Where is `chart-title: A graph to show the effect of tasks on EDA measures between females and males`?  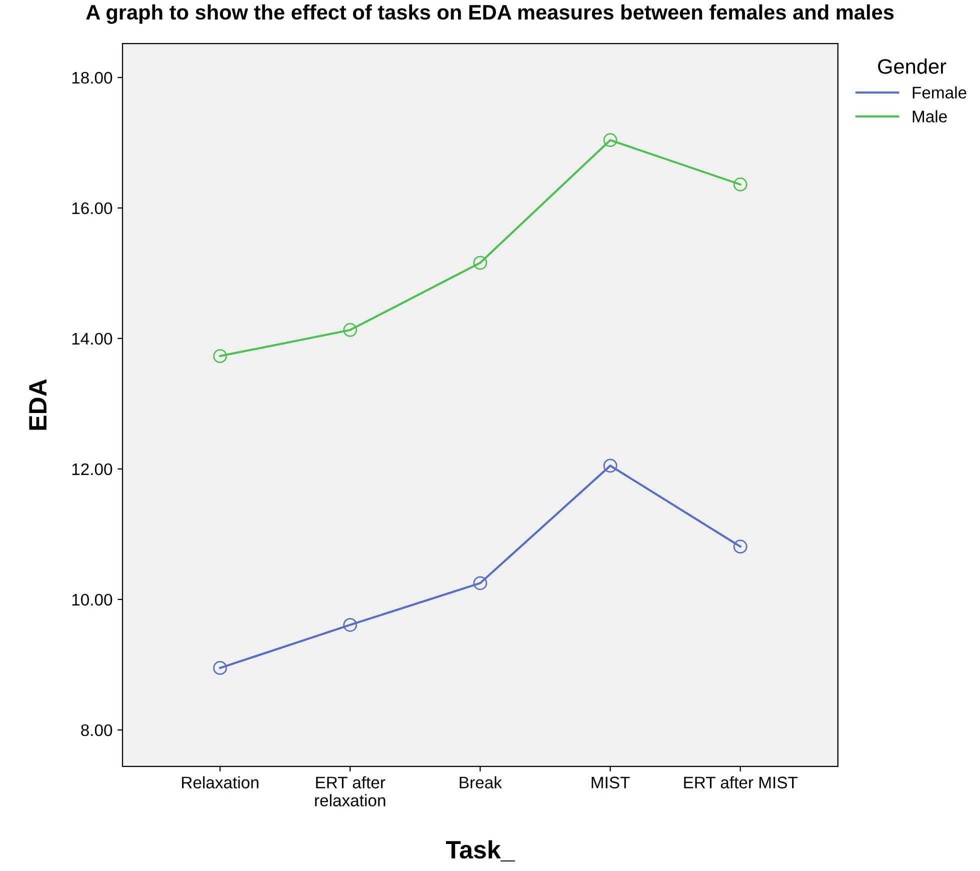
chart-title: A graph to show the effect of tasks on EDA measures between females and males is located at coordinates (490, 14).